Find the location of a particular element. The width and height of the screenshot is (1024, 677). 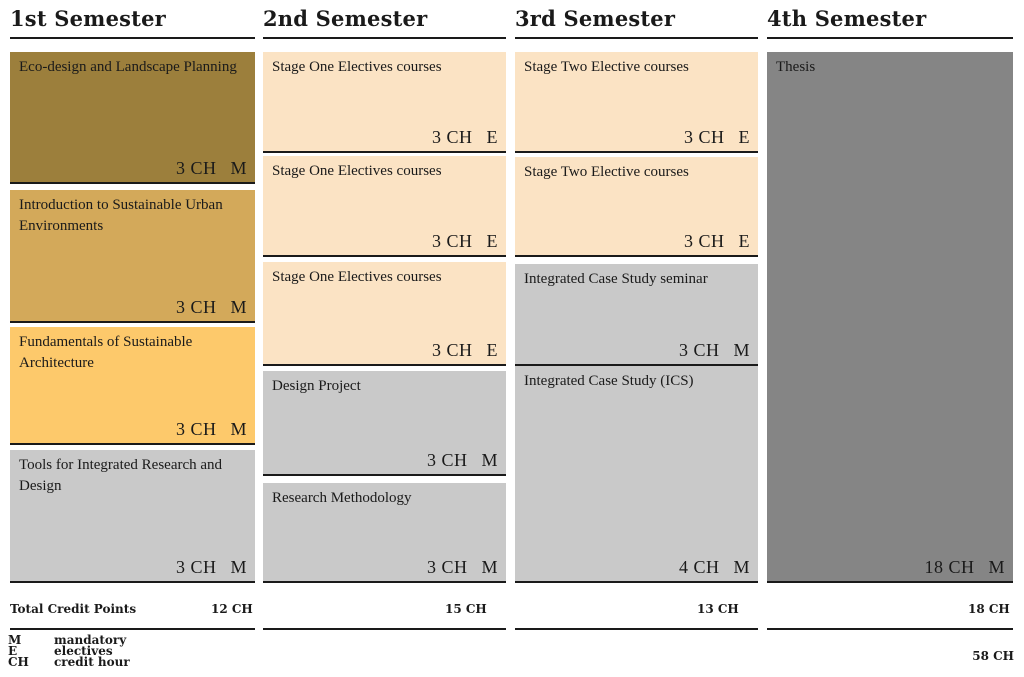

course-name: Thesis is located at coordinates (796, 67).